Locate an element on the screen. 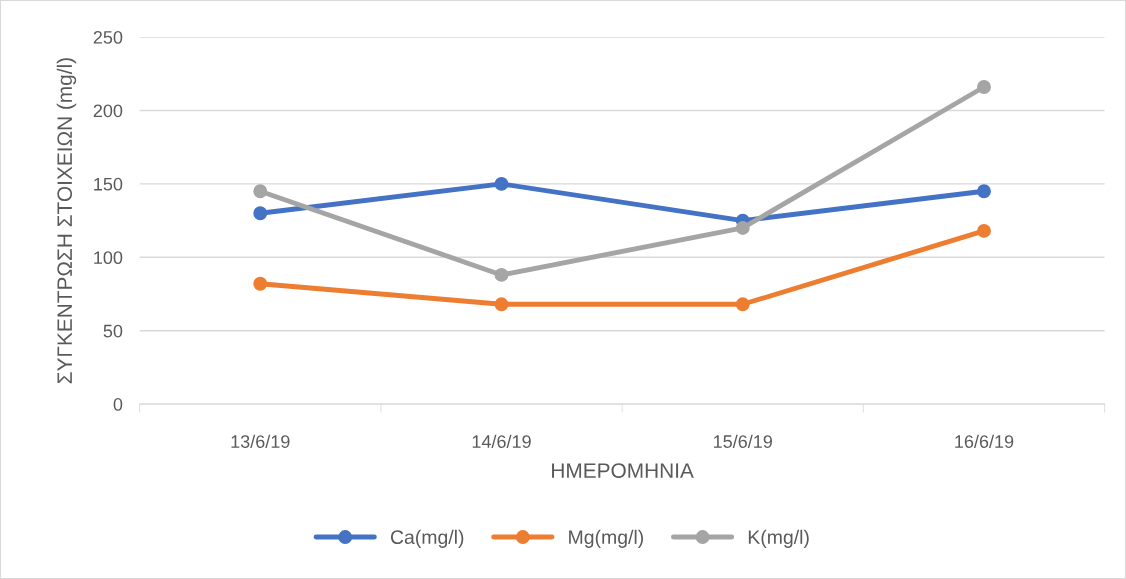 The width and height of the screenshot is (1126, 579). x-tick-label: 16/6/19 is located at coordinates (984, 441).